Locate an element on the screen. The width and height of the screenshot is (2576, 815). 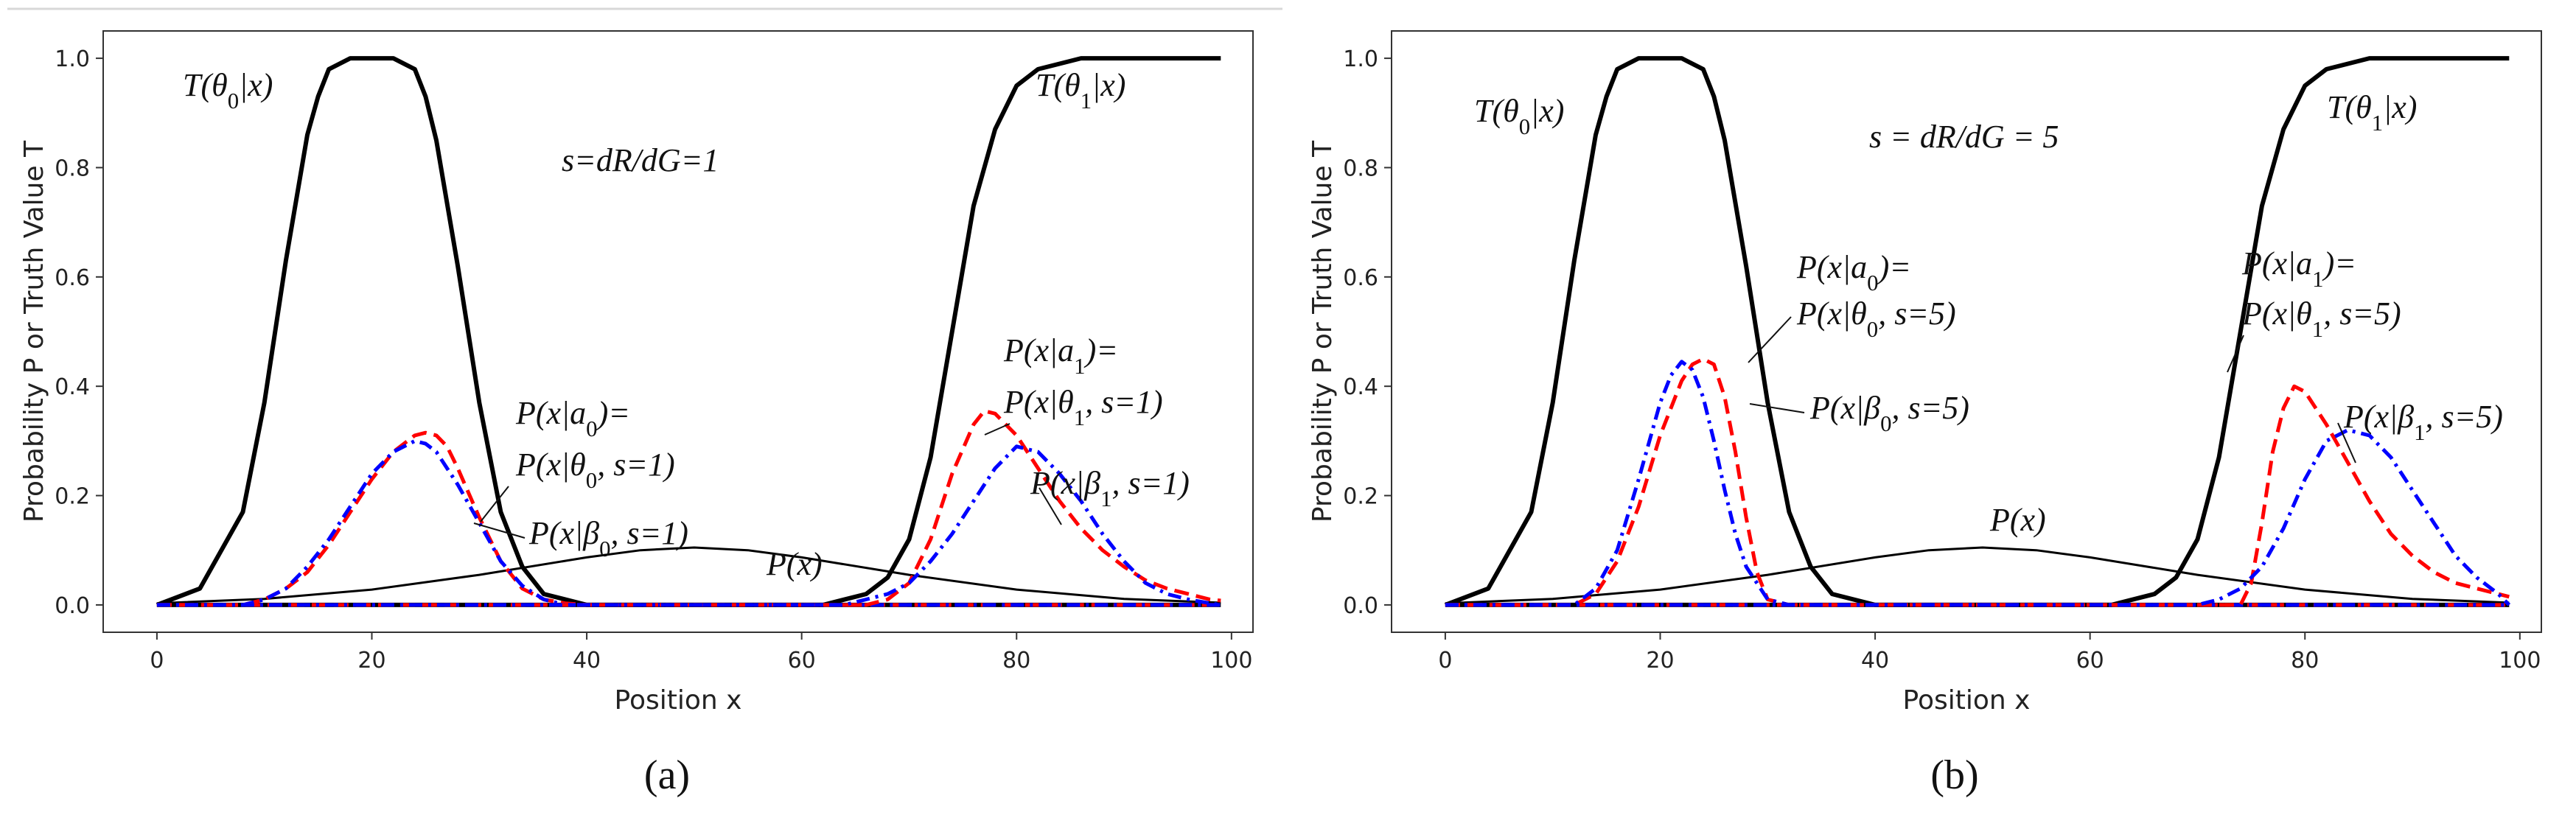
annotation-pb0: P(x|β0, s=1) is located at coordinates (608, 538).